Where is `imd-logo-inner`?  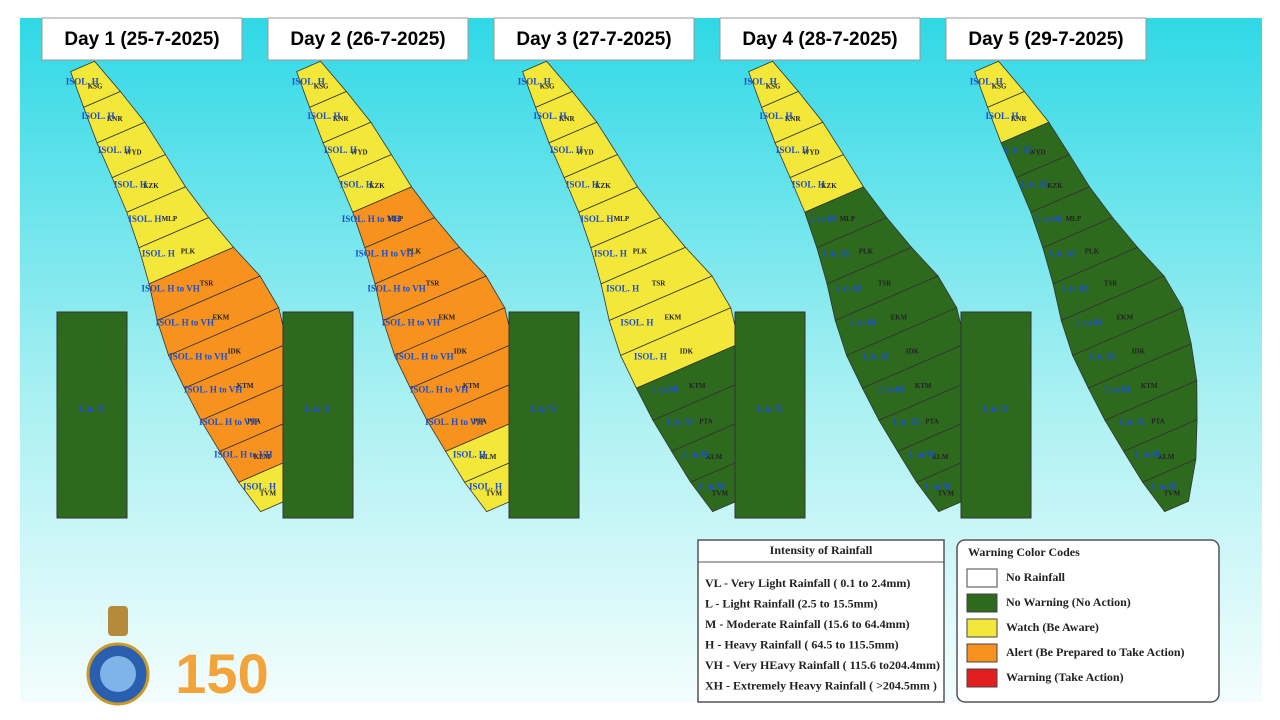
imd-logo-inner is located at coordinates (118, 674).